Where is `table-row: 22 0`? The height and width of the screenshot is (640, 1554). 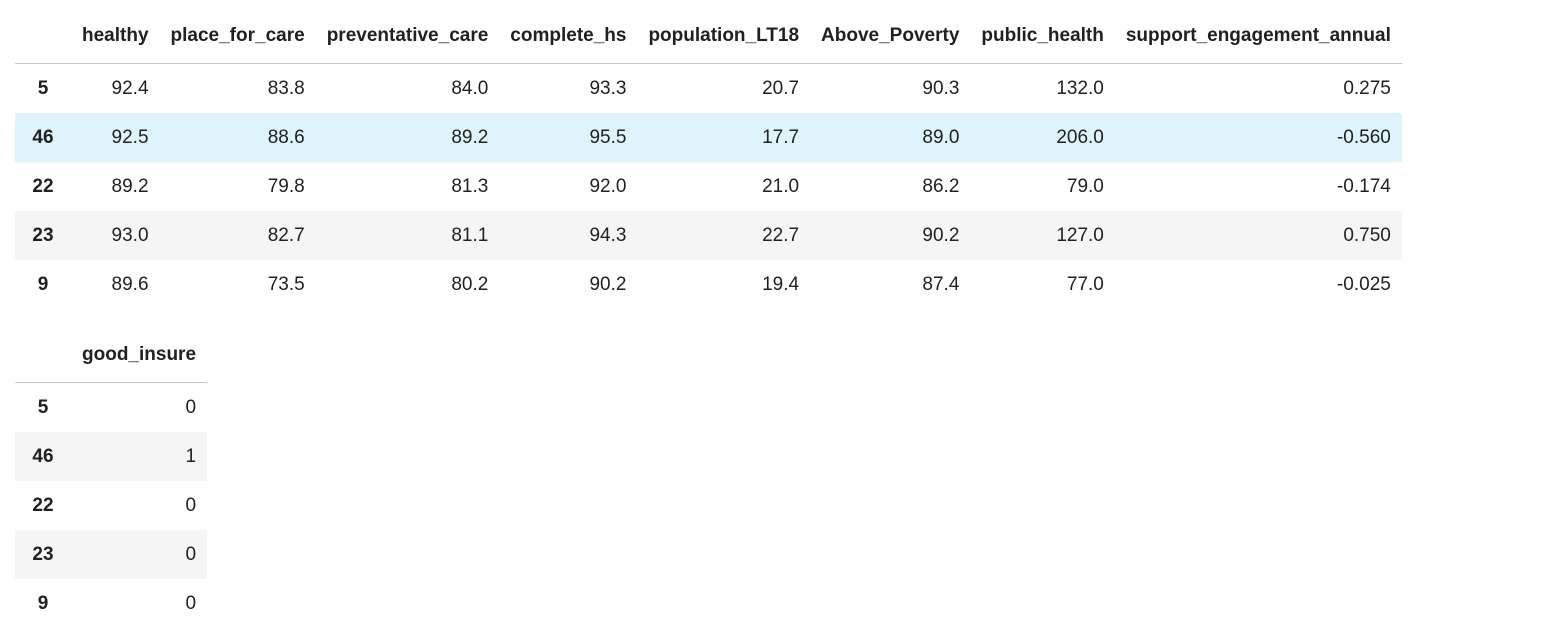 table-row: 22 0 is located at coordinates (111, 505).